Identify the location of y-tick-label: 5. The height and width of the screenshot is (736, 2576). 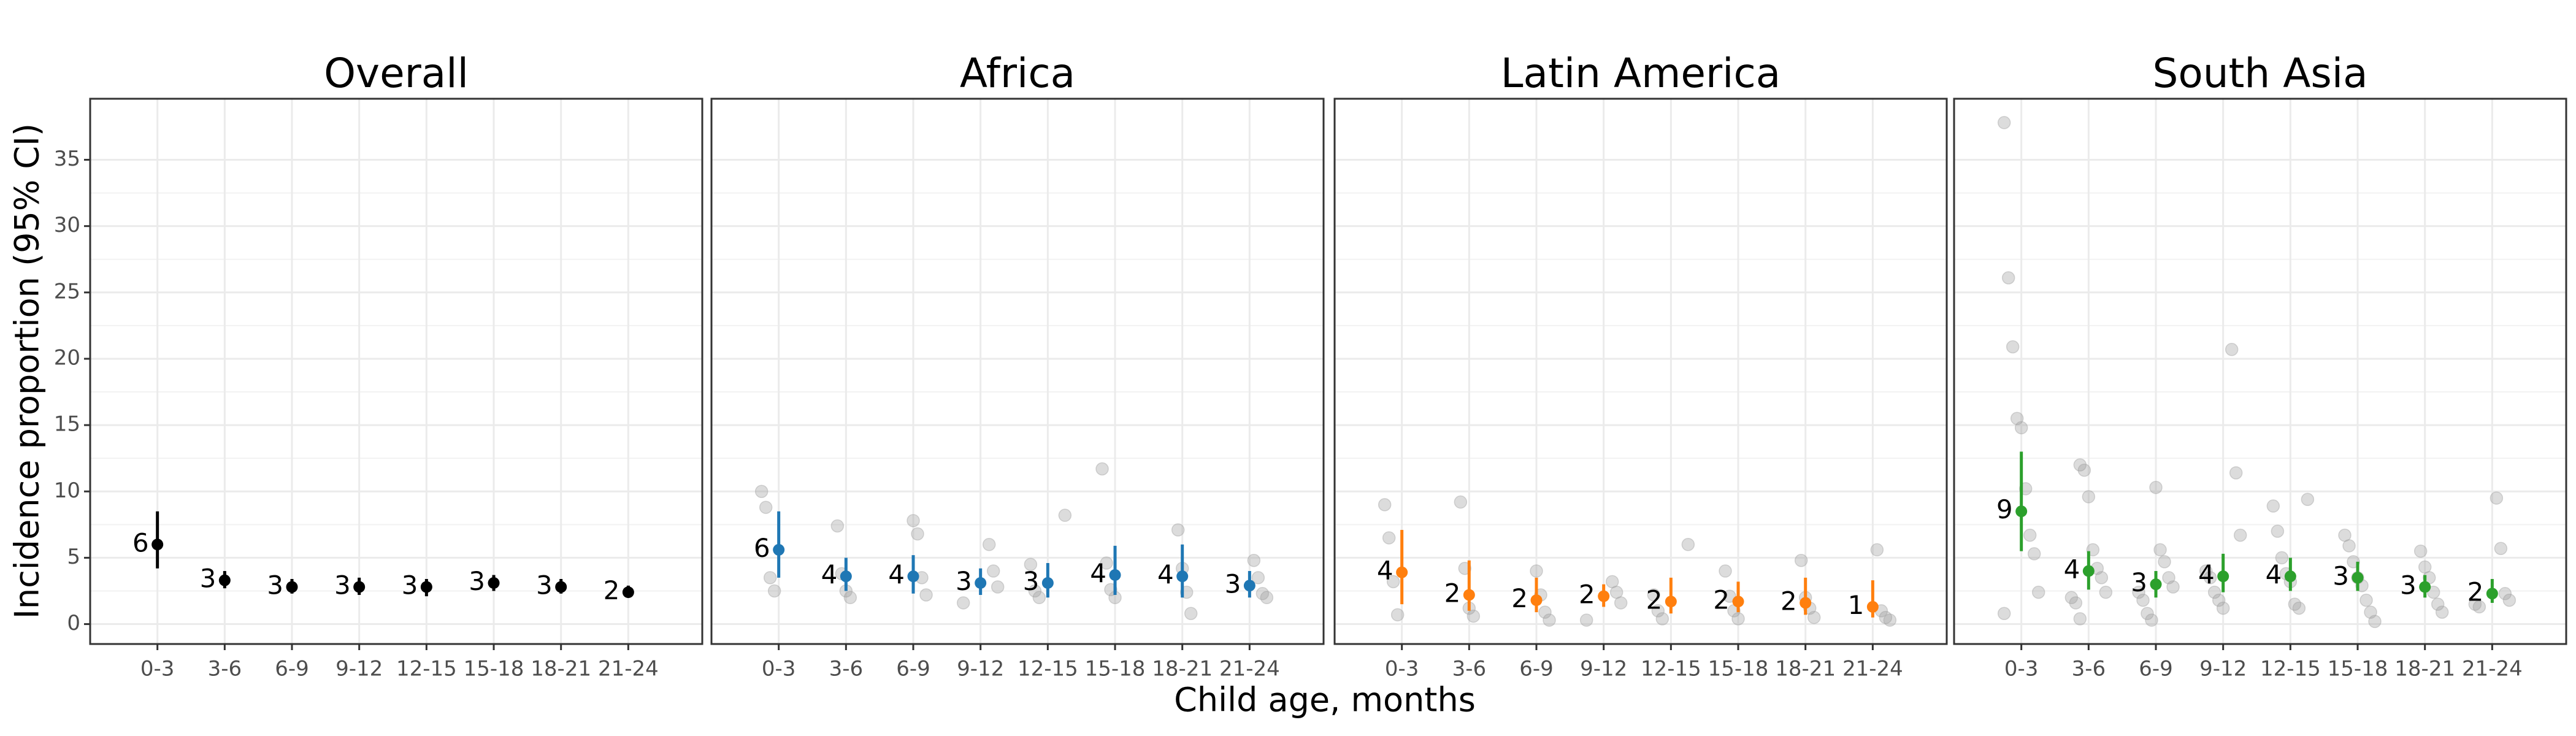
(73, 557).